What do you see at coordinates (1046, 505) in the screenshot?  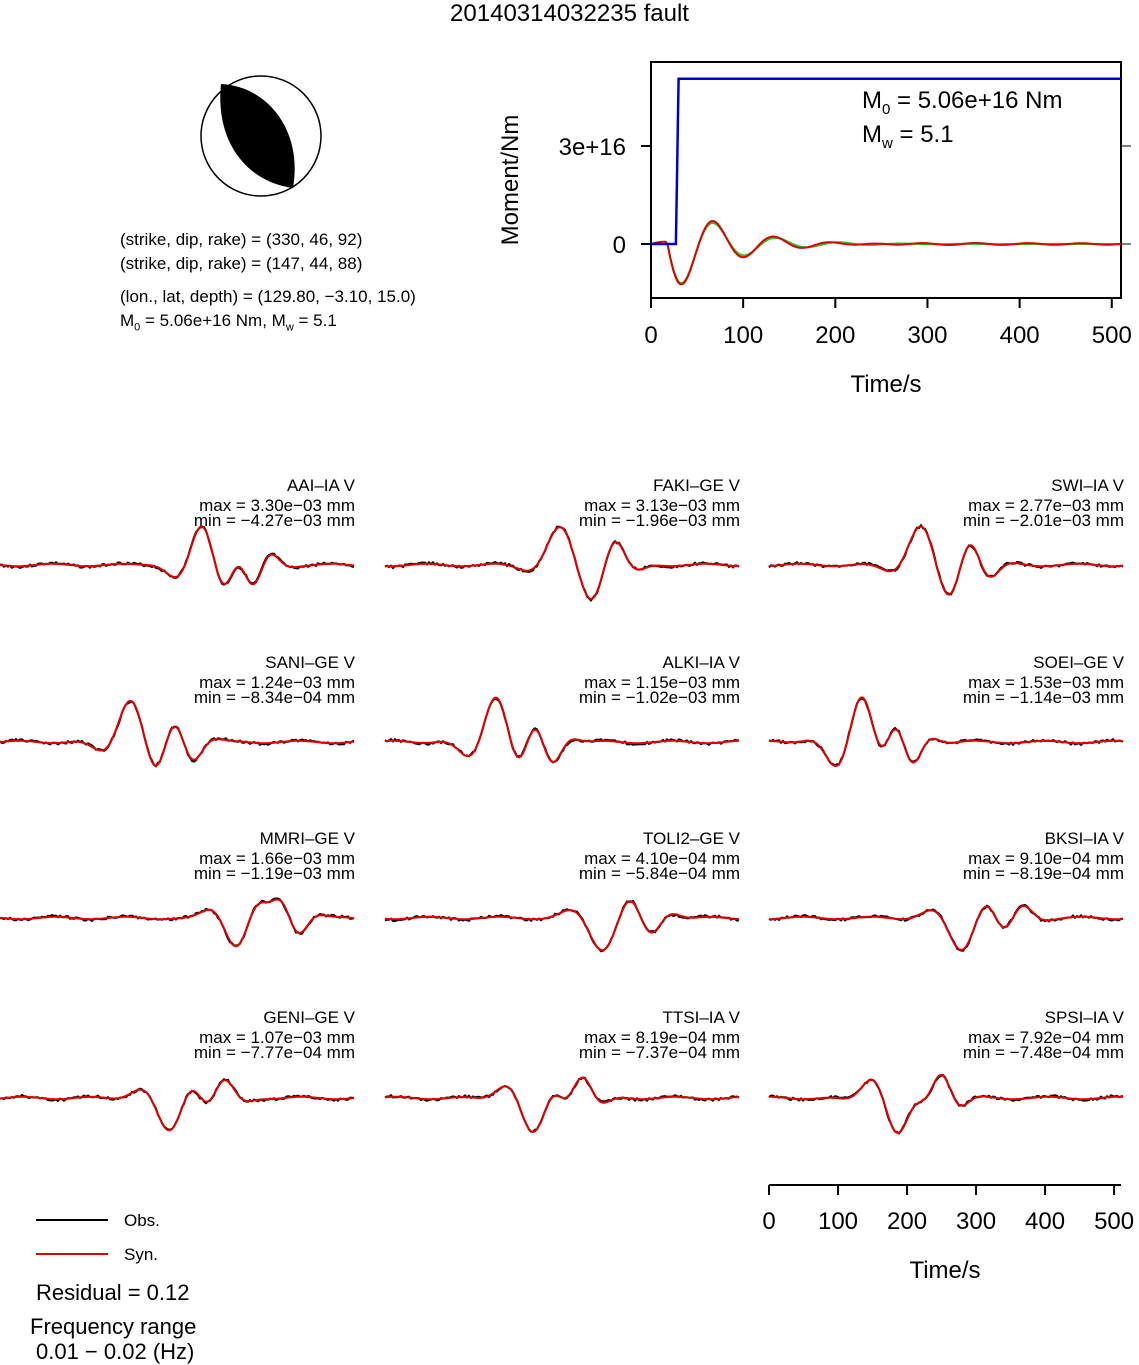 I see `station-max-label: max = 2.77e−03 mm` at bounding box center [1046, 505].